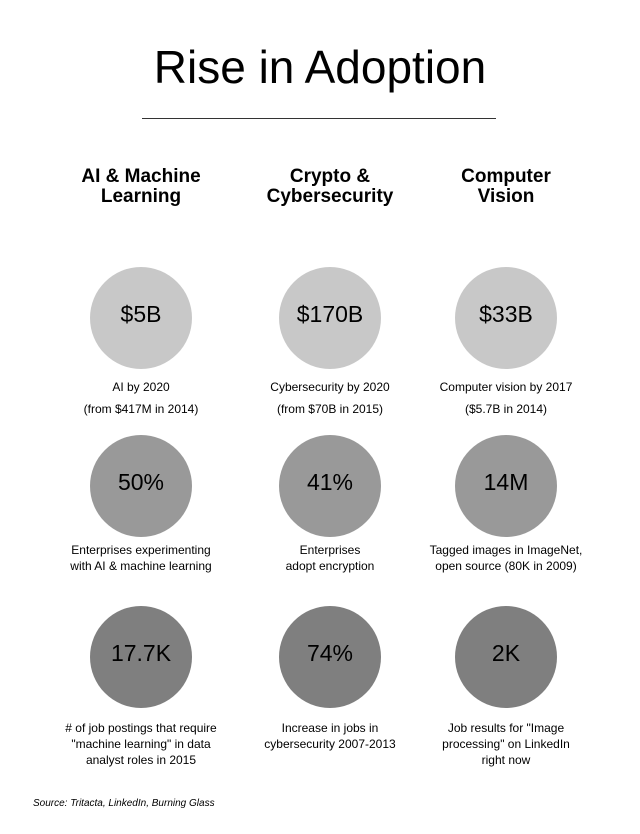  Describe the element at coordinates (330, 550) in the screenshot. I see `caption-line: Enterprises` at that location.